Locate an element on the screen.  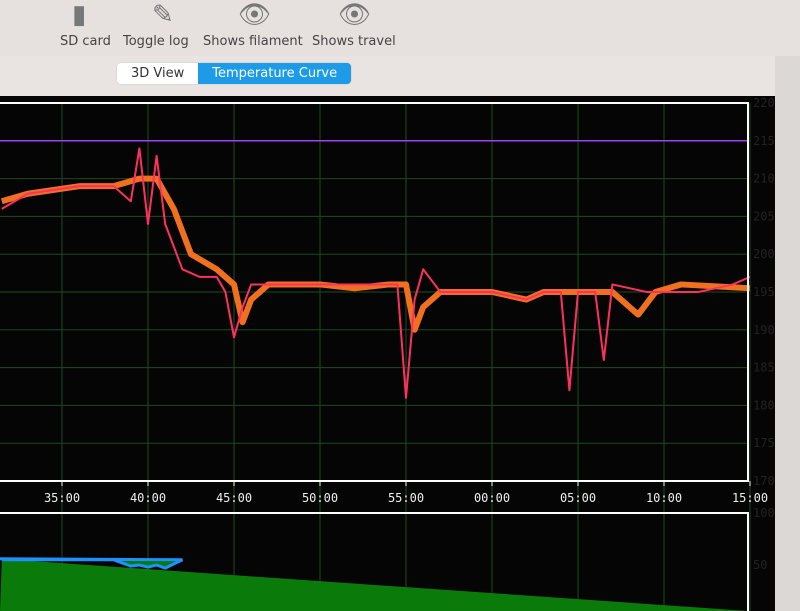
toolbar-button-toggle-log: Toggle log is located at coordinates (156, 41).